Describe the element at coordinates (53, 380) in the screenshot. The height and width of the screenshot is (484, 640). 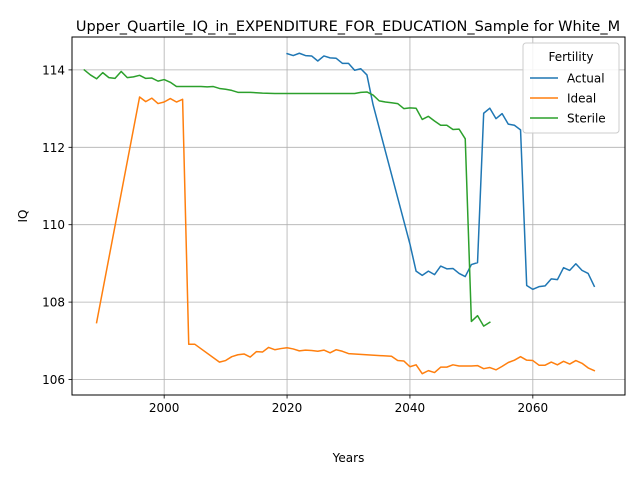
I see `y-tick-label: 106` at that location.